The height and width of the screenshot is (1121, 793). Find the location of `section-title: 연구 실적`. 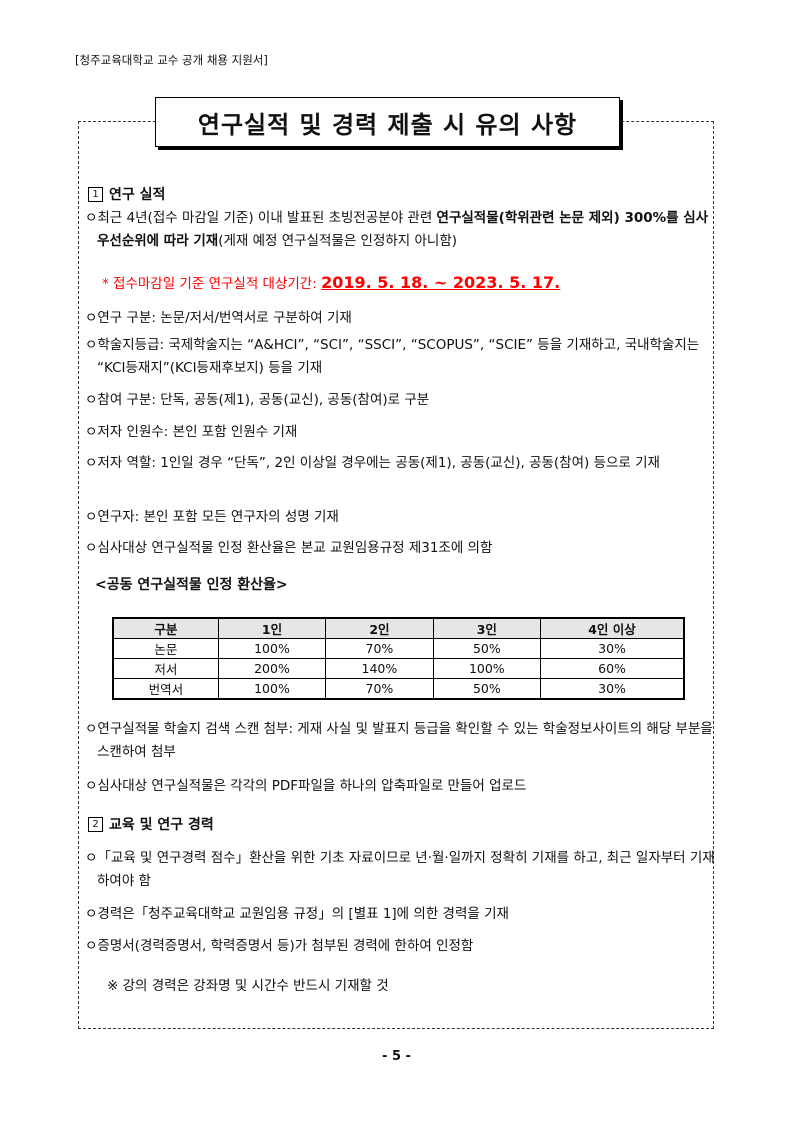

section-title: 연구 실적 is located at coordinates (137, 195).